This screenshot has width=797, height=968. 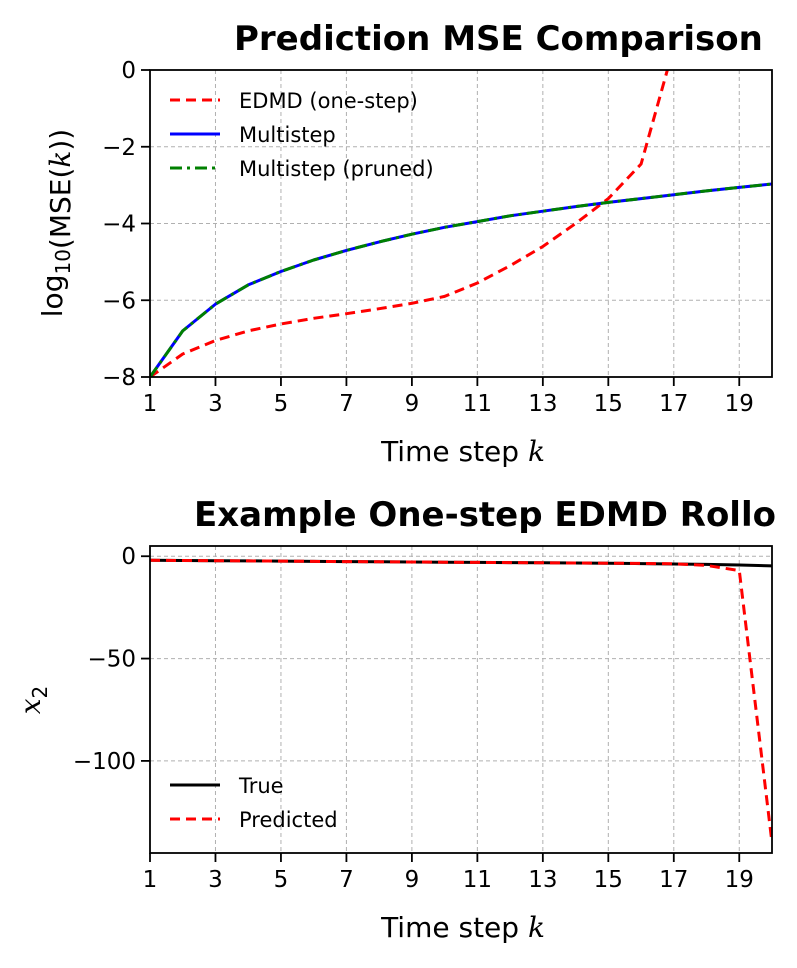 What do you see at coordinates (261, 786) in the screenshot?
I see `legend-label: True` at bounding box center [261, 786].